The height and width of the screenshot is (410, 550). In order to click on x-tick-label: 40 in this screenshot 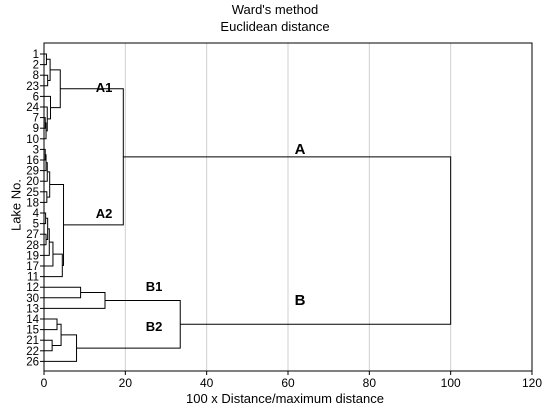, I will do `click(207, 383)`.